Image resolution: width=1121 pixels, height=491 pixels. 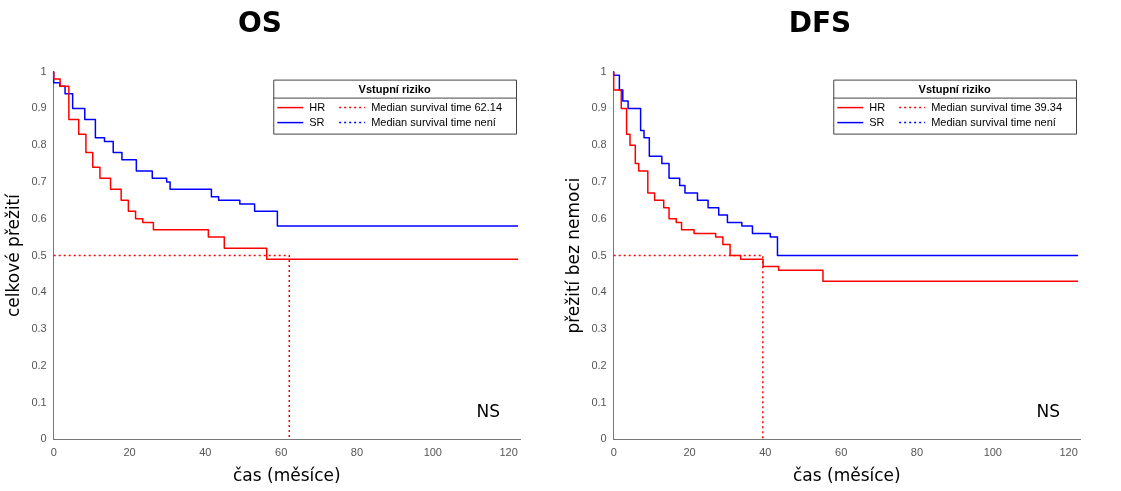 I want to click on legend-label: Median survival time 62.14, so click(x=436, y=106).